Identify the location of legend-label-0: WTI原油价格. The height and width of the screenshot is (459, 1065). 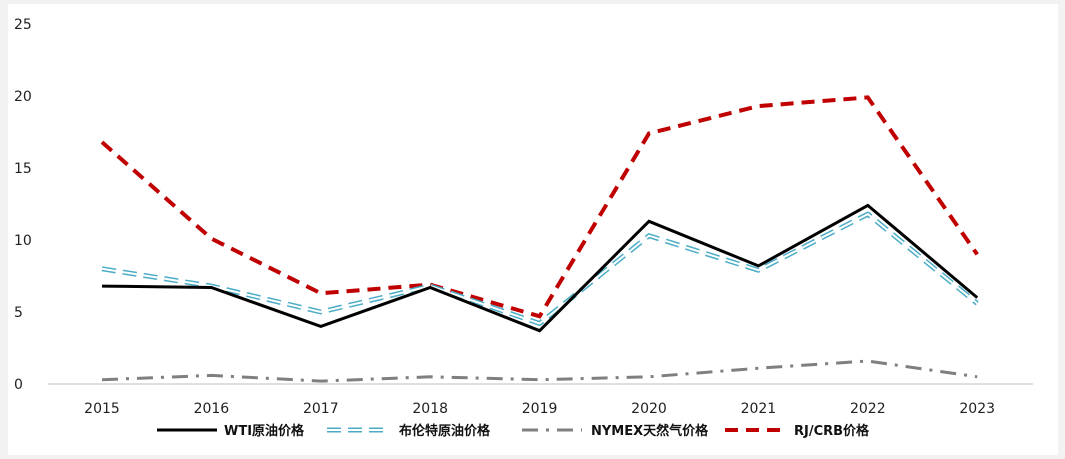
(264, 431).